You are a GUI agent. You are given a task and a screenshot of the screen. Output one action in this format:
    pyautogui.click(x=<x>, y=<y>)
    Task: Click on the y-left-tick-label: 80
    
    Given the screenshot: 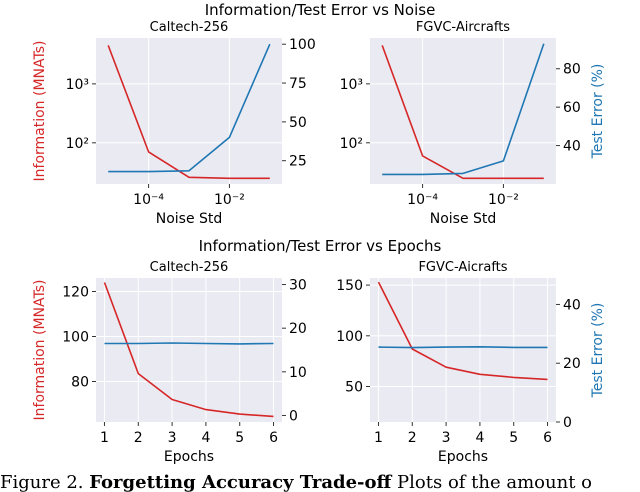 What is the action you would take?
    pyautogui.click(x=80, y=383)
    